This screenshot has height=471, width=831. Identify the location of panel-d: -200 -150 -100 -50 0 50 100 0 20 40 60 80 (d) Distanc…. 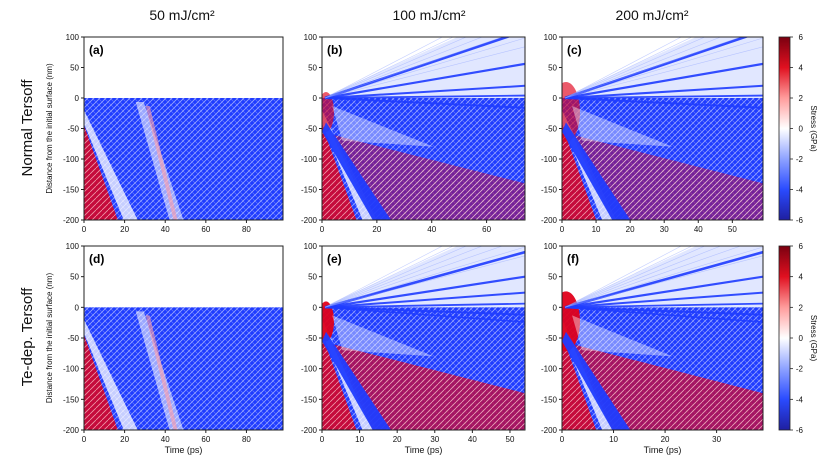
(164, 348).